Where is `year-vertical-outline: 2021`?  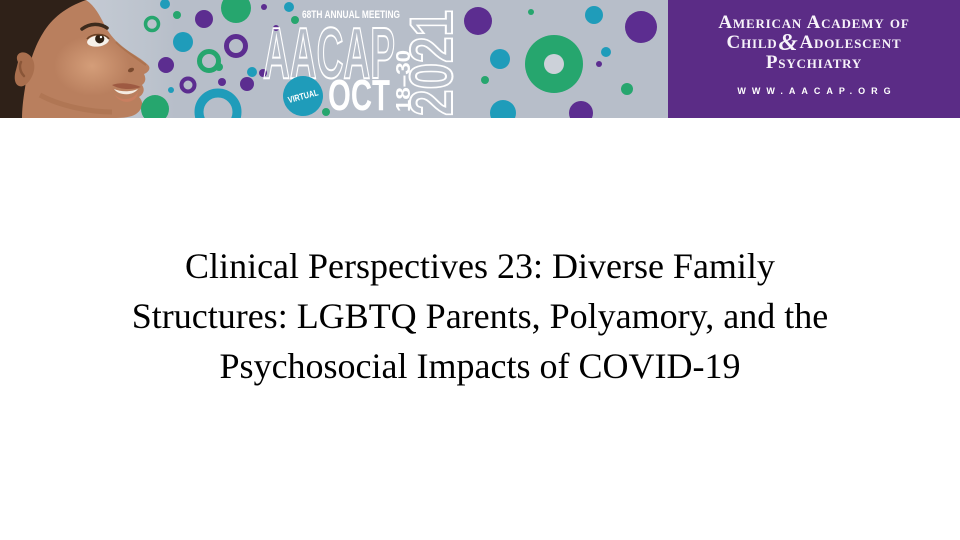
year-vertical-outline: 2021 is located at coordinates (431, 63).